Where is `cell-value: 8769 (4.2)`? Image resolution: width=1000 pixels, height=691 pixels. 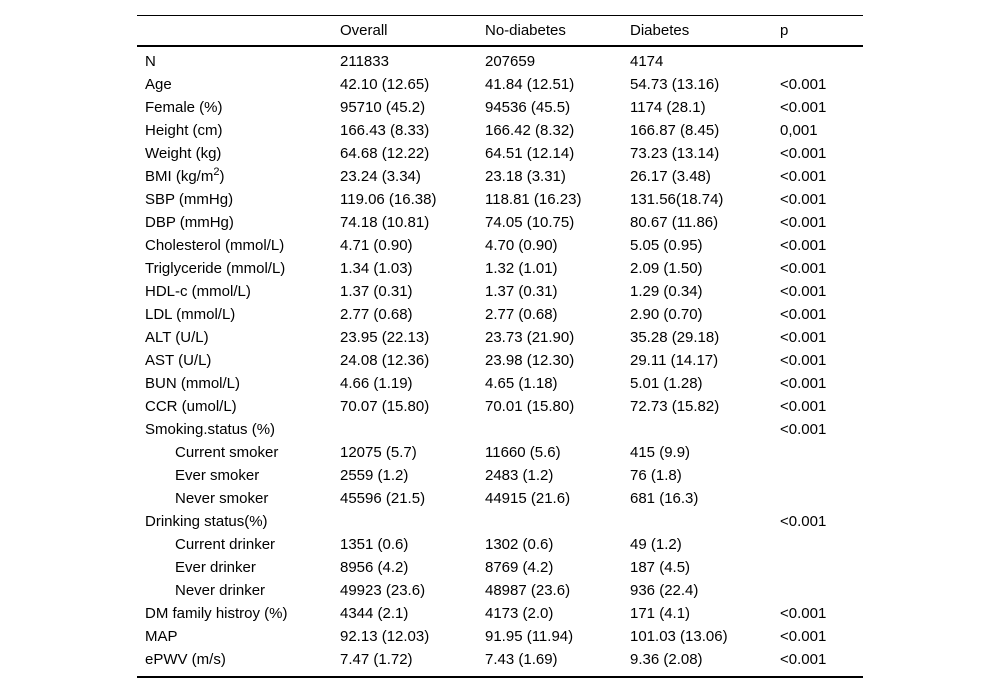
cell-value: 8769 (4.2) is located at coordinates (519, 567).